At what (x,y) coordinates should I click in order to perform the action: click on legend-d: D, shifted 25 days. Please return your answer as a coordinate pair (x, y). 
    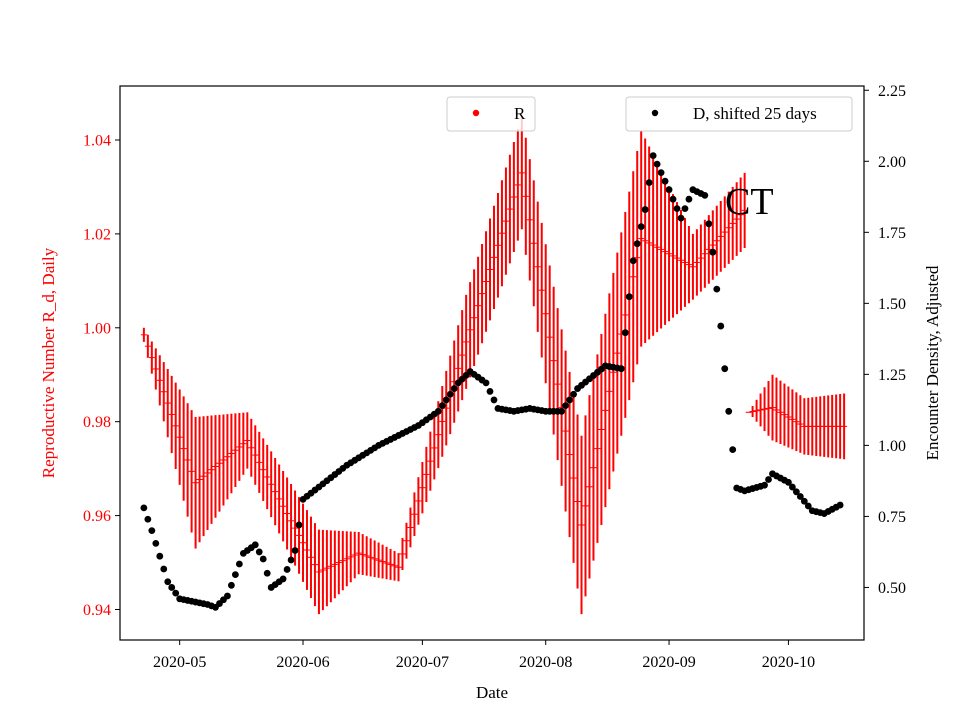
    Looking at the image, I should click on (739, 114).